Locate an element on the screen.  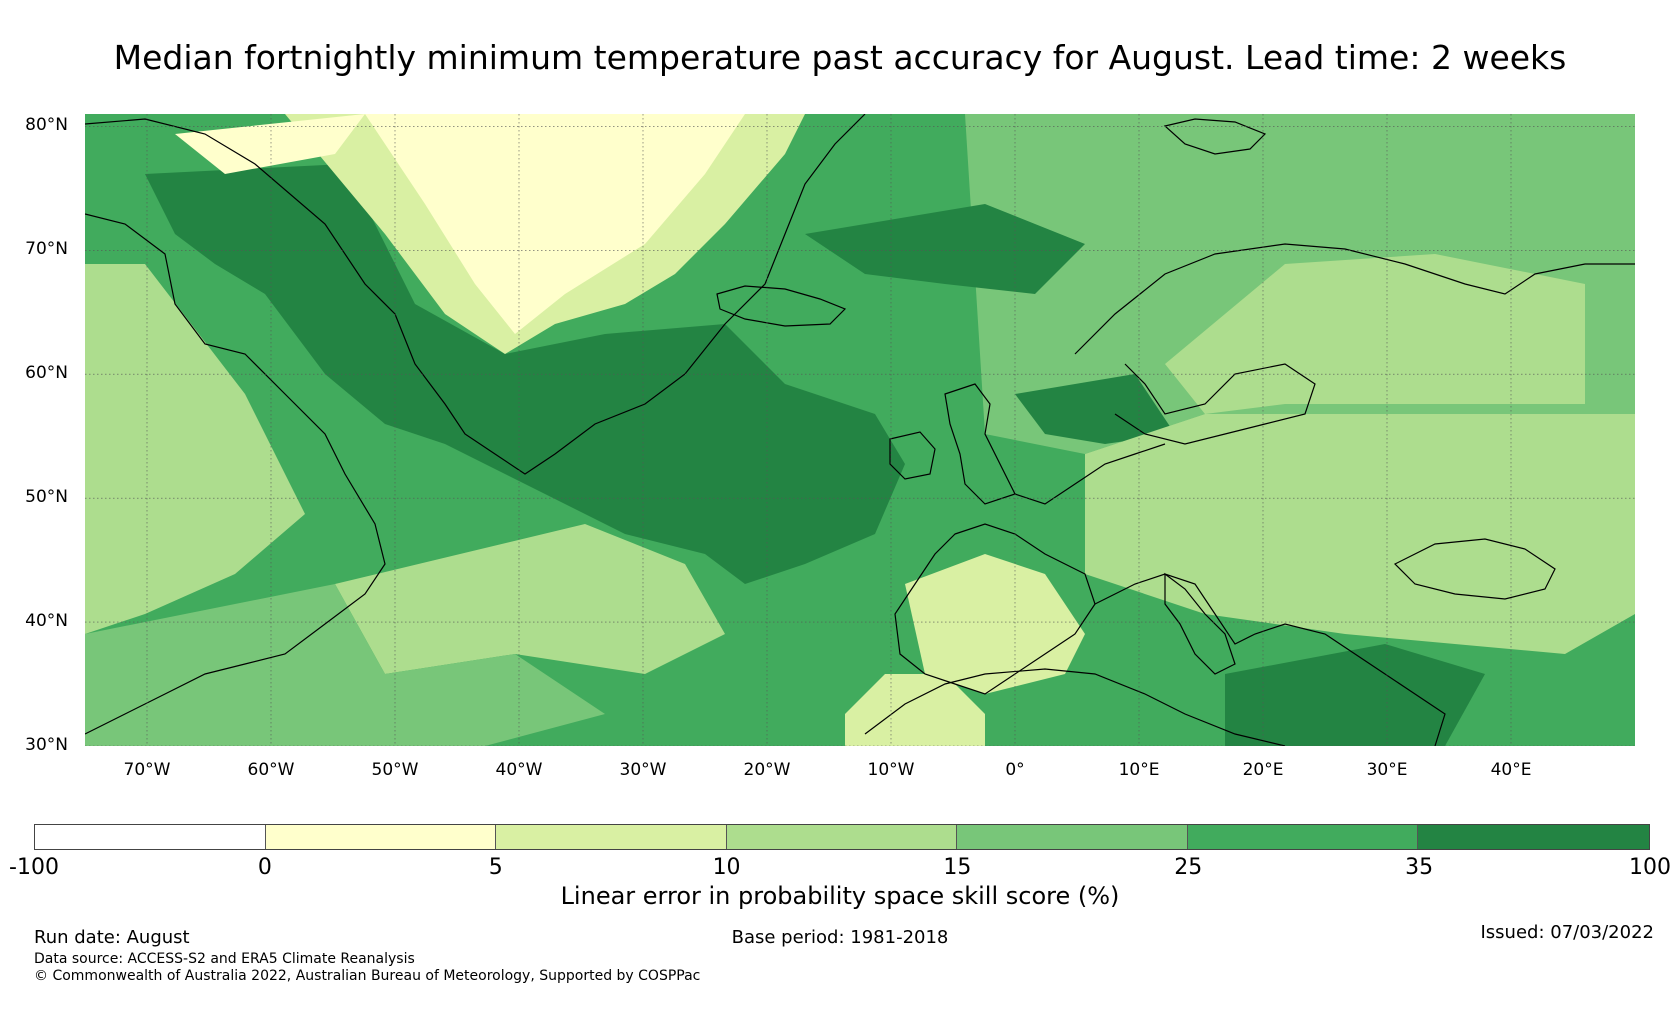
longitude-tick-label: 10°W is located at coordinates (891, 770).